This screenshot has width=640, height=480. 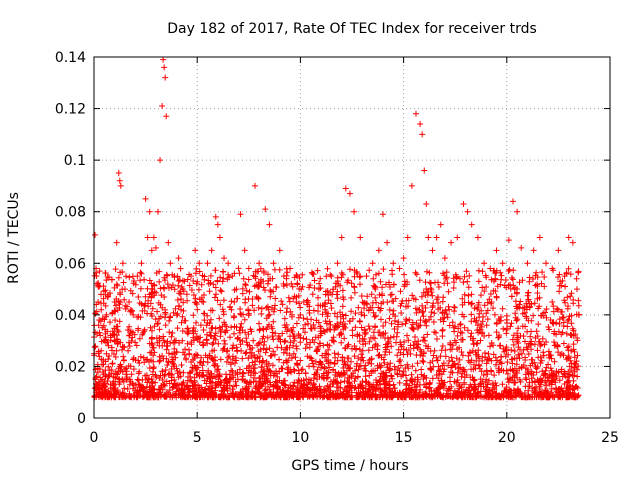 I want to click on x-tick-label: 5, so click(x=197, y=438).